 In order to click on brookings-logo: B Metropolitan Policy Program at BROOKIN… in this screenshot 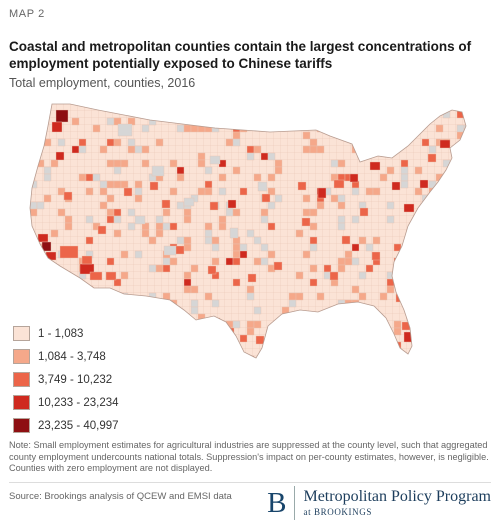, I will do `click(379, 503)`.